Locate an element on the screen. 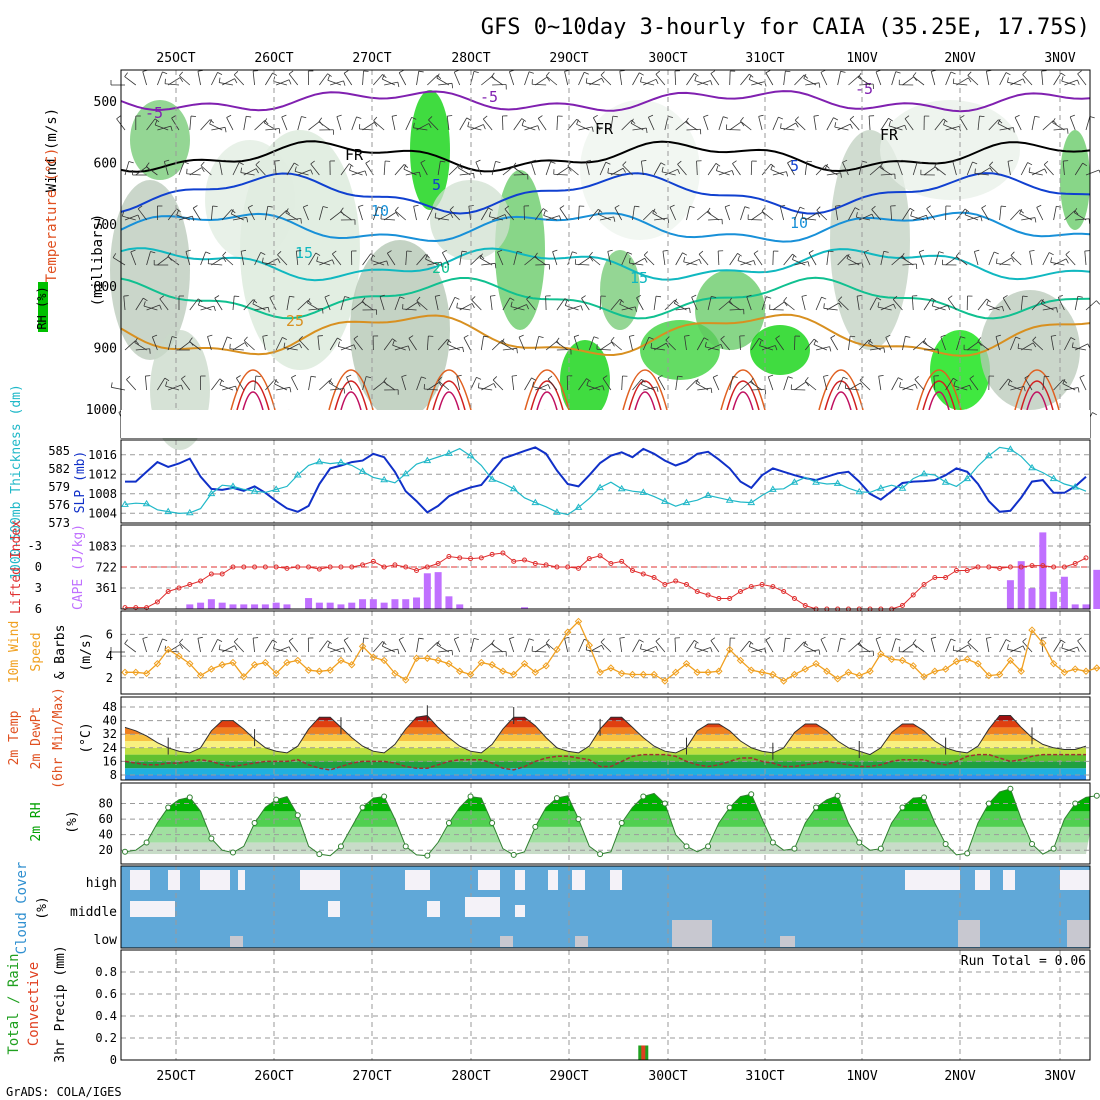 The width and height of the screenshot is (1100, 1100). isotherm-label: -5 is located at coordinates (864, 89).